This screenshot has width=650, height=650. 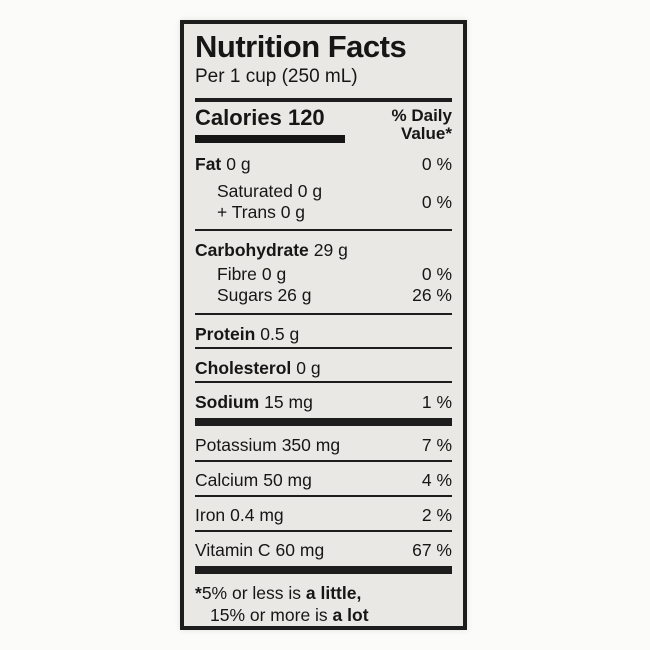 I want to click on row-protein: Protein 0.5 g, so click(x=323, y=334).